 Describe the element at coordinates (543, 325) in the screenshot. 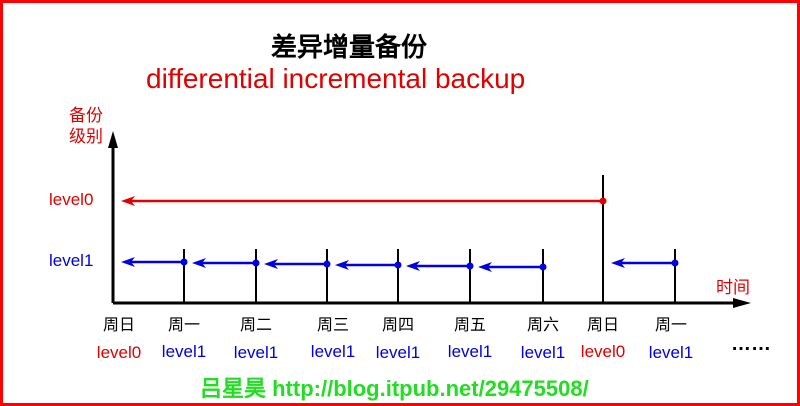

I see `day-label: 周六` at that location.